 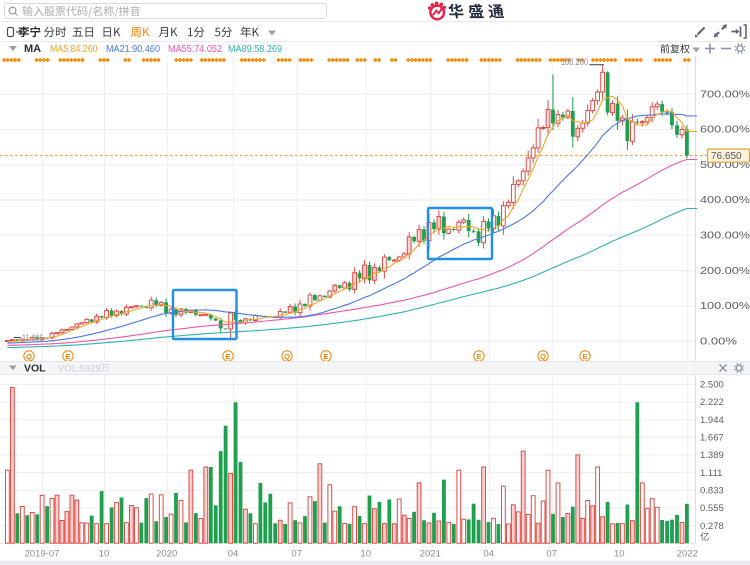 What do you see at coordinates (712, 438) in the screenshot?
I see `svg-text: 1.667` at bounding box center [712, 438].